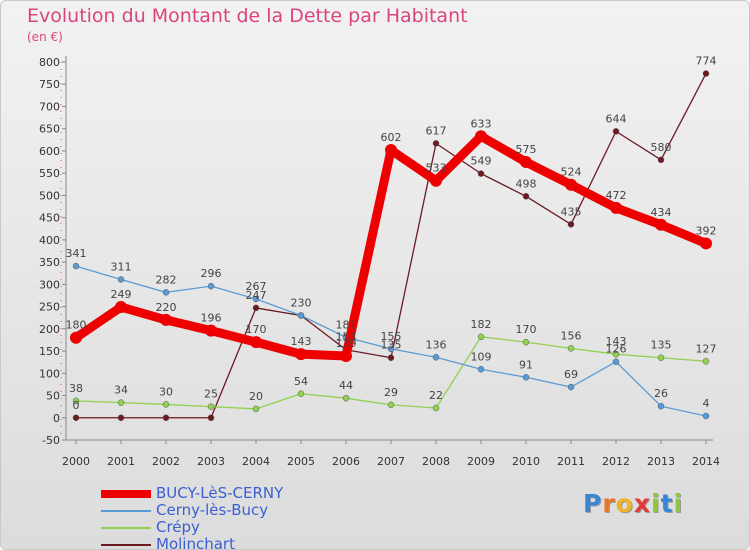  Describe the element at coordinates (706, 230) in the screenshot. I see `data-label: 392` at that location.